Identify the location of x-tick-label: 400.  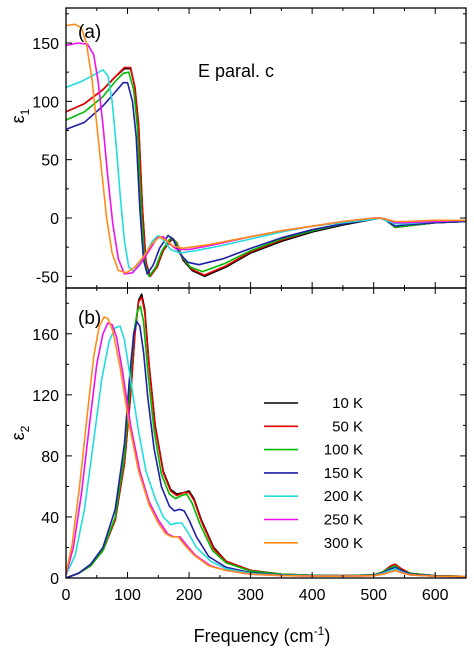
(312, 595).